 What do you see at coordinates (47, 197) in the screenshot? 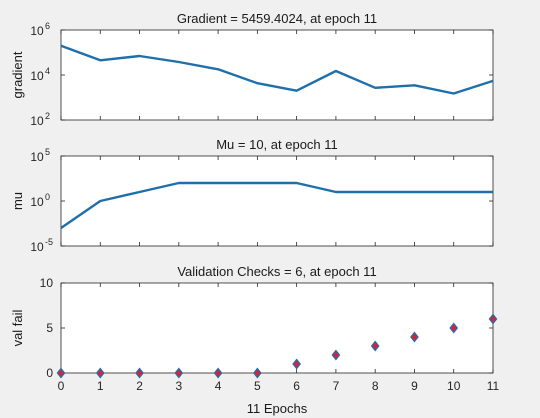
I see `y-tick-exponent: 0` at bounding box center [47, 197].